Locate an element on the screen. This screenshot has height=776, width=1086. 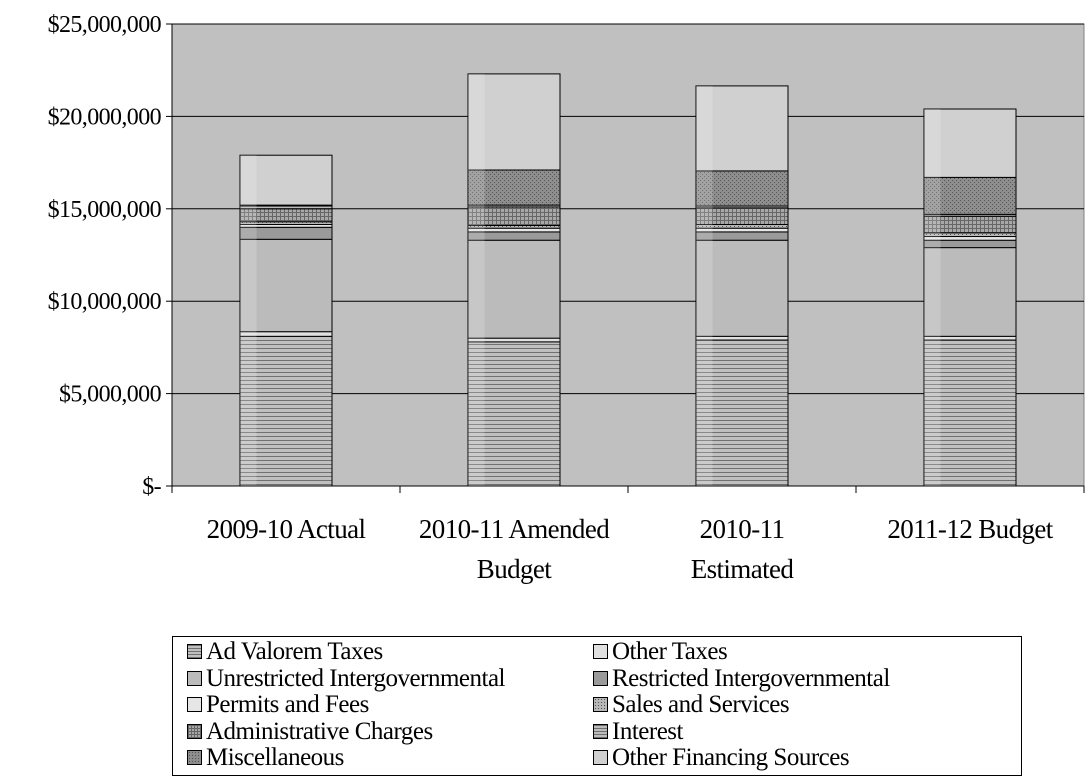
legend-item: Sales and Services is located at coordinates (691, 704).